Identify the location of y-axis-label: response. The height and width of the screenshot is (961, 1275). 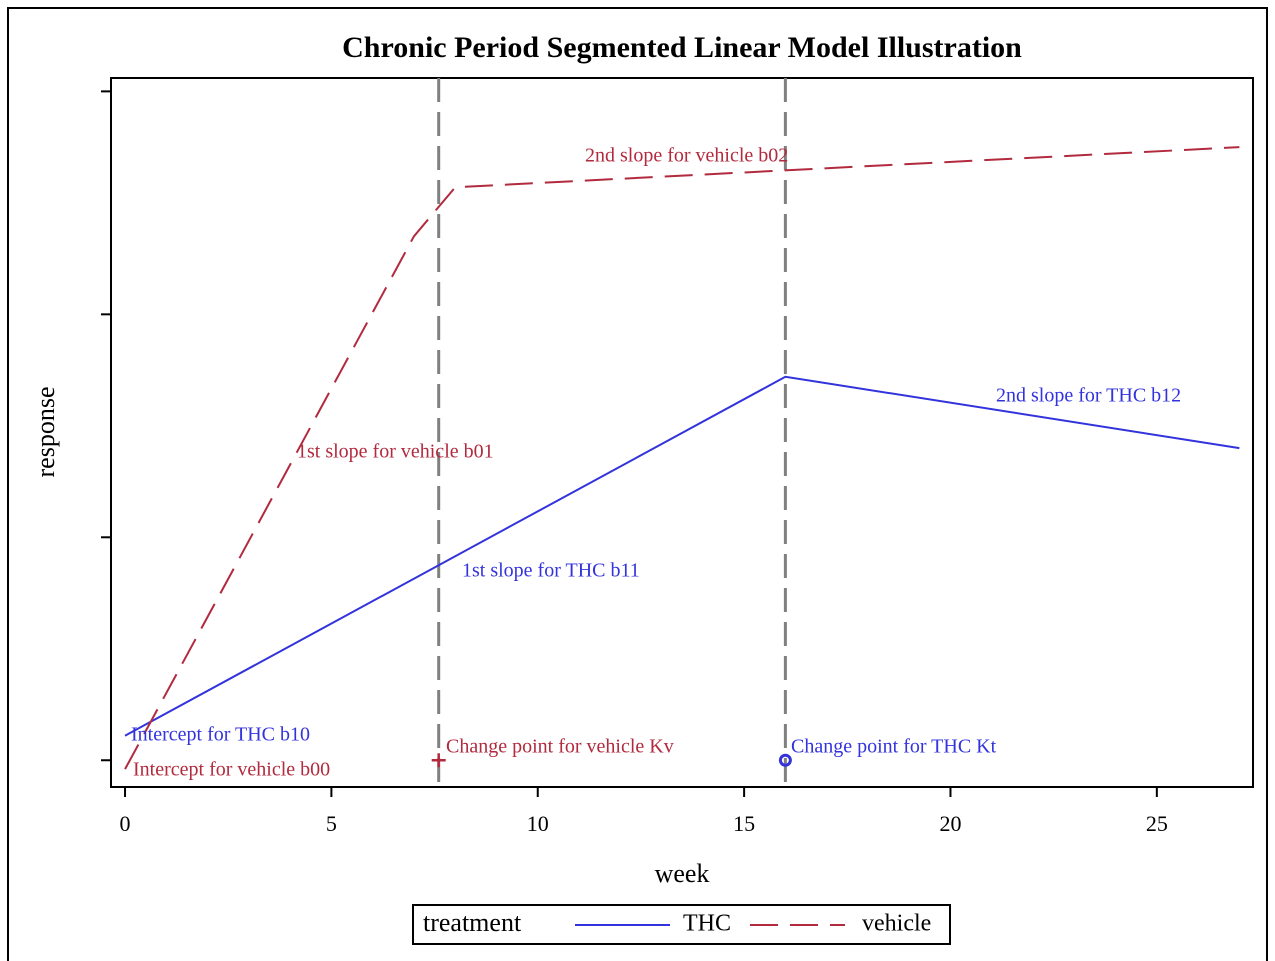
(45, 432).